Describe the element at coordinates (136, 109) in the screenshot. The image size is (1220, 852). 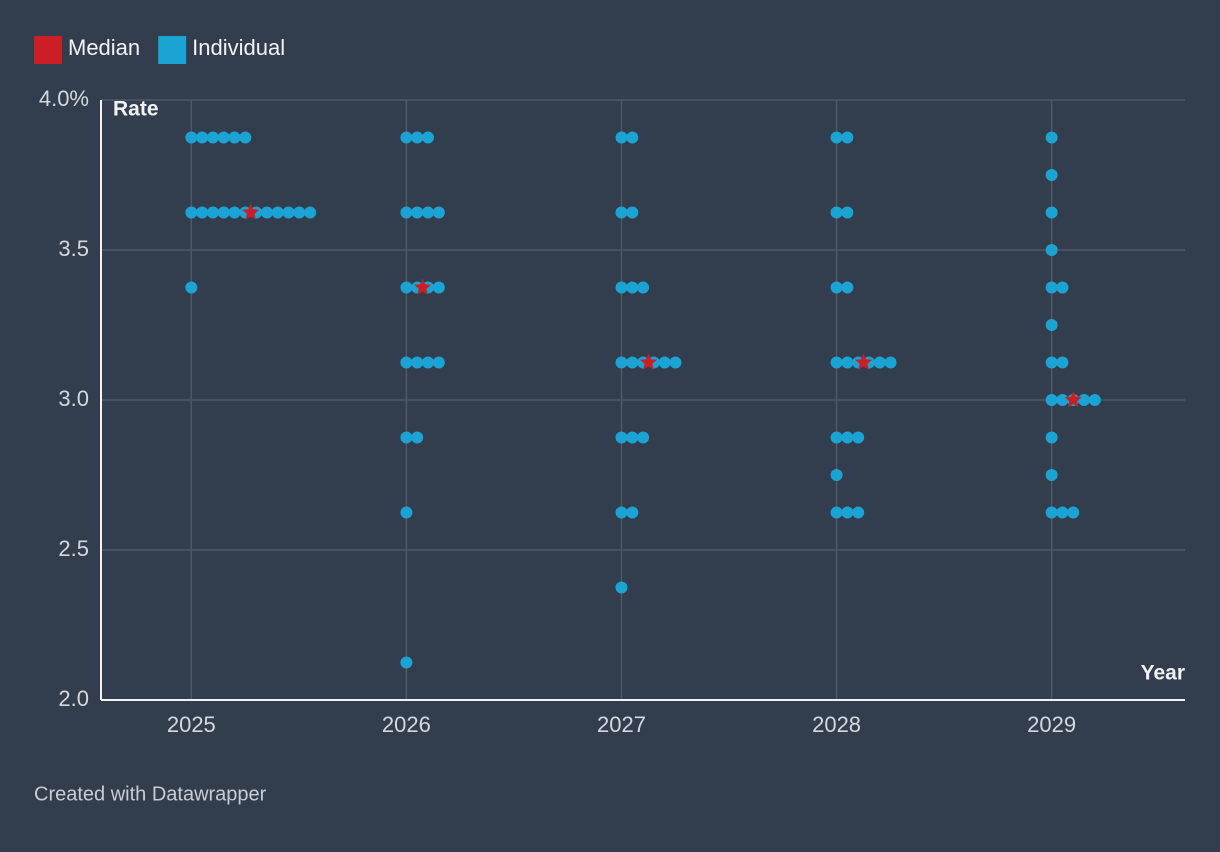
I see `y-axis-label: Rate` at that location.